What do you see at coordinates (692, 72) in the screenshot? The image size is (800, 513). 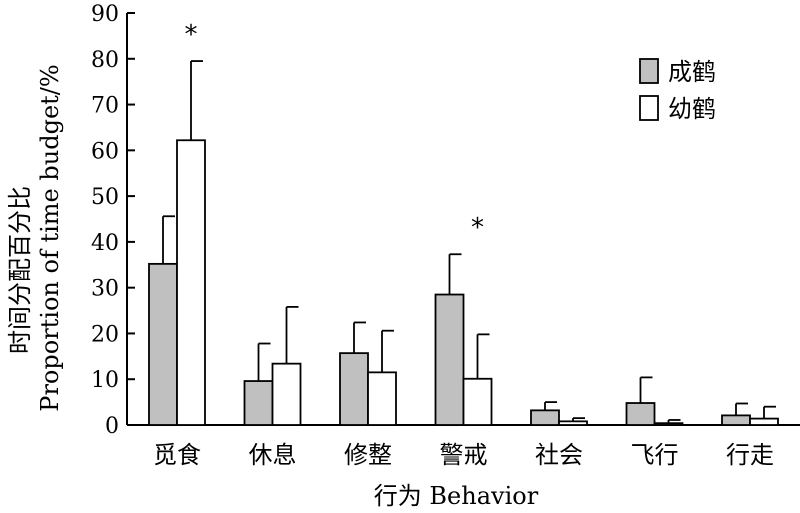 I see `legend-label: 成鹤` at bounding box center [692, 72].